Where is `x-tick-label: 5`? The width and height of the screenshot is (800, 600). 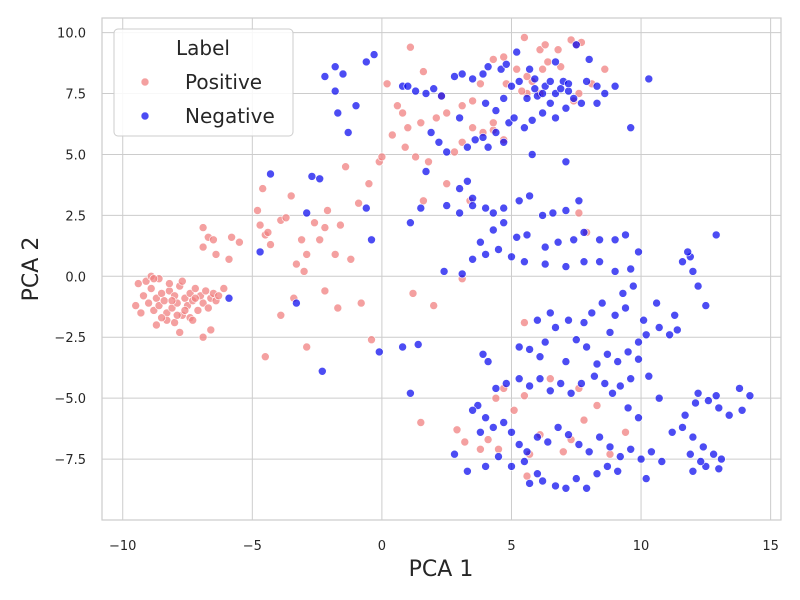 x-tick-label: 5 is located at coordinates (511, 546).